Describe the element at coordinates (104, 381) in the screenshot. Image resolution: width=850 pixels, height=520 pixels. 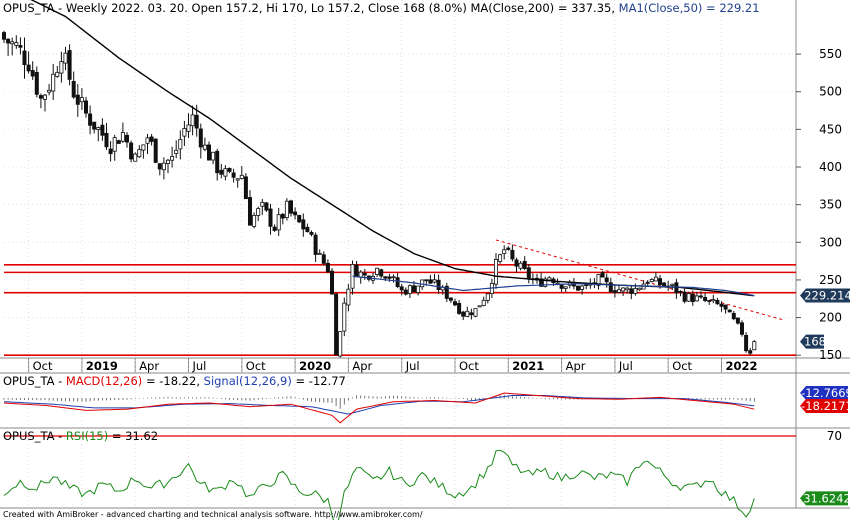
I see `macd-header-label: MACD(12,26)` at that location.